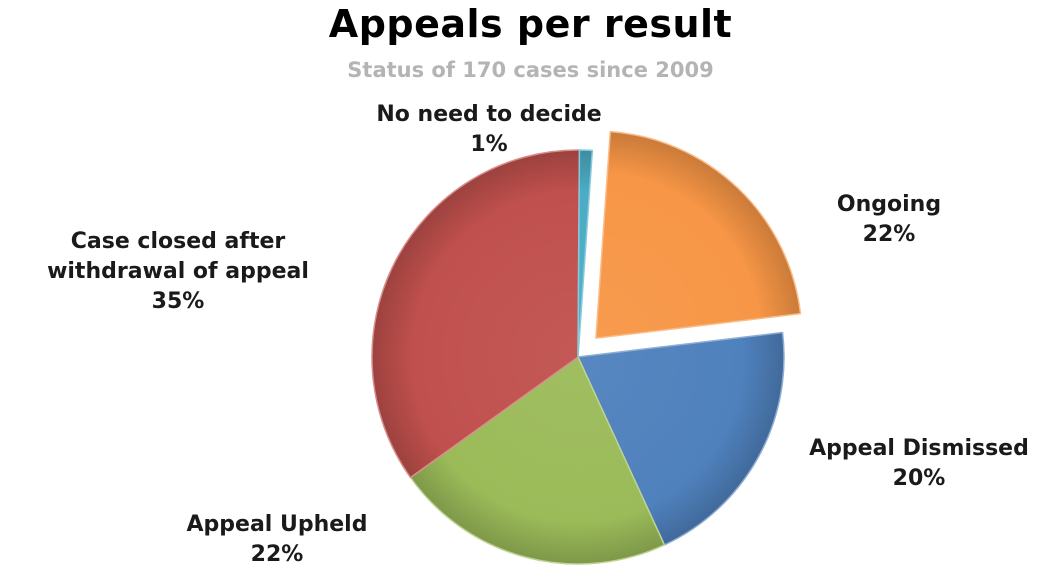  Describe the element at coordinates (698, 234) in the screenshot. I see `pie-slice-ongoing` at that location.